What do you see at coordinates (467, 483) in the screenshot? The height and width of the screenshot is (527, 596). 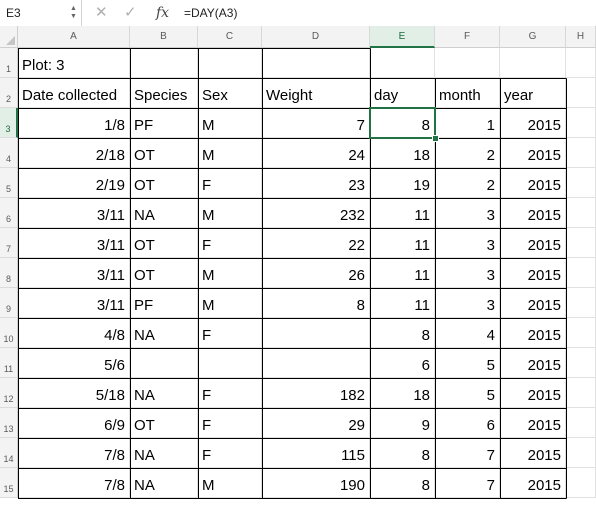 I see `cell-f15: 7` at bounding box center [467, 483].